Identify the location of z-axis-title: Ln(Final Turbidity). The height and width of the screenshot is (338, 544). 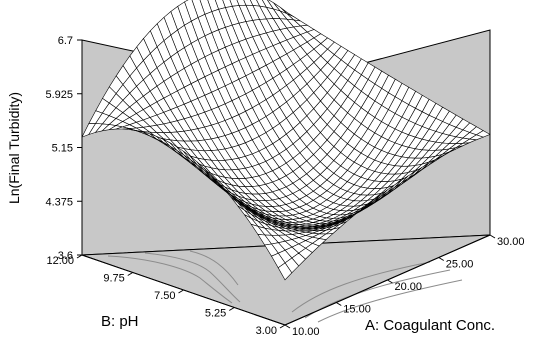
(14, 148).